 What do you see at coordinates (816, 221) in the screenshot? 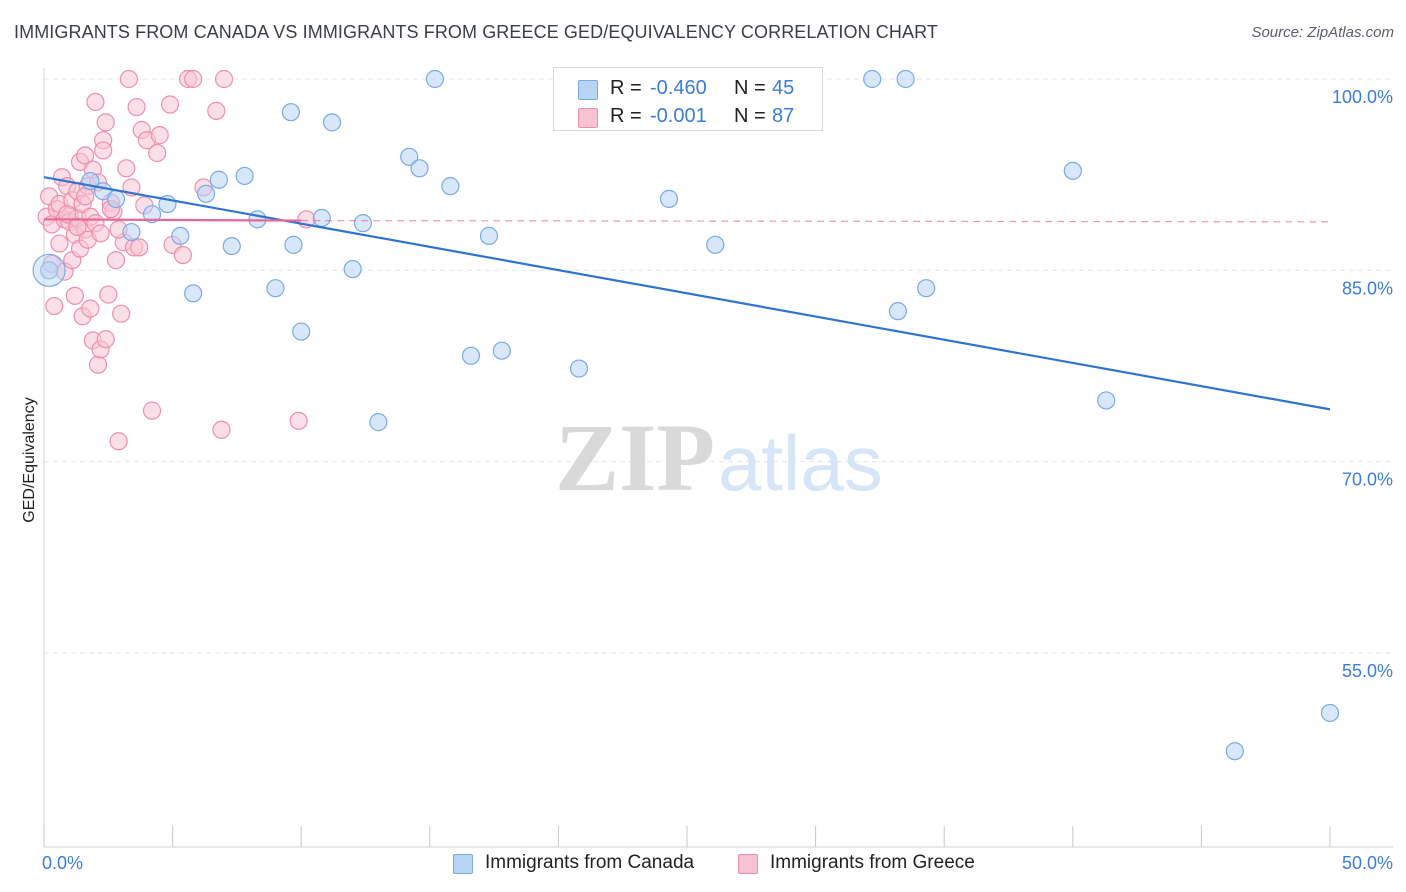
I see `greece-trend-extension` at bounding box center [816, 221].